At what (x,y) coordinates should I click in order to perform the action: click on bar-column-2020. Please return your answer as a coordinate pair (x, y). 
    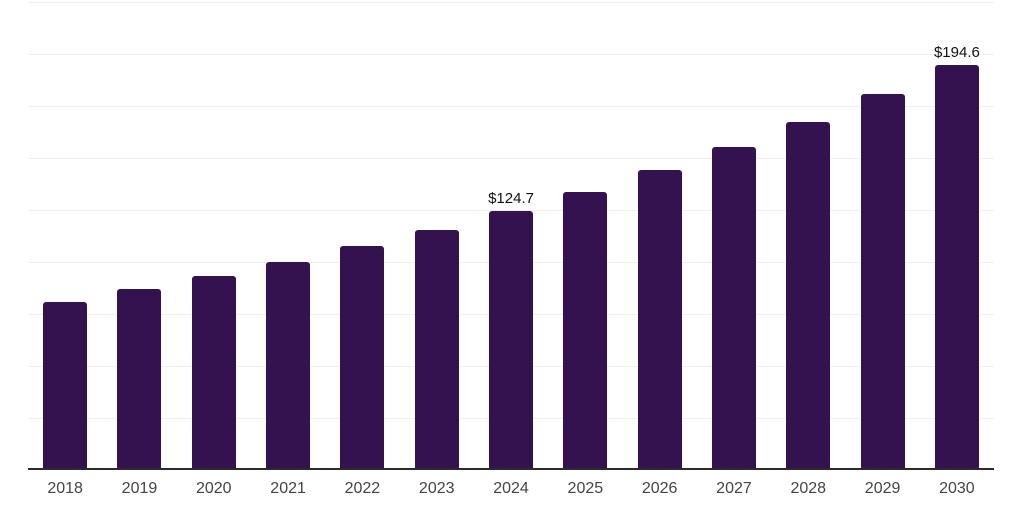
    Looking at the image, I should click on (214, 373).